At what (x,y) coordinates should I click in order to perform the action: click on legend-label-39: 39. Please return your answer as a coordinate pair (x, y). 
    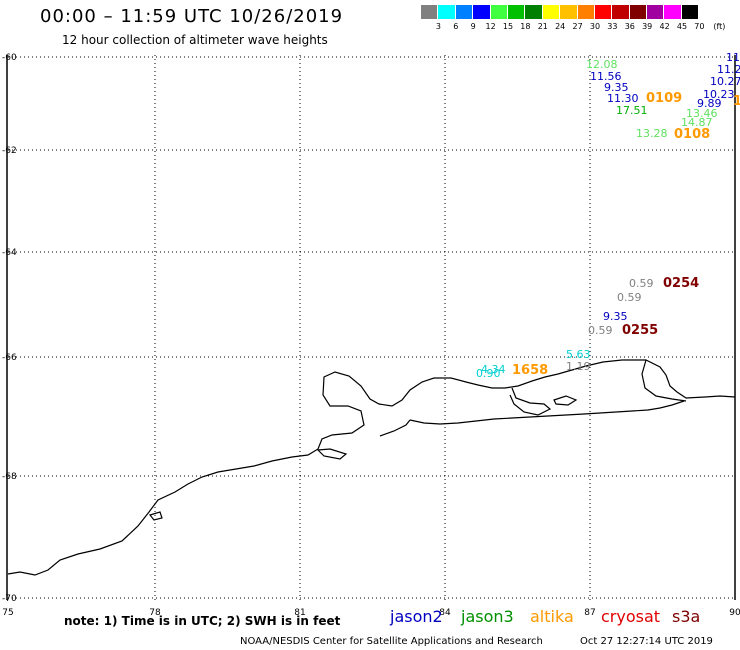
    Looking at the image, I should click on (647, 26).